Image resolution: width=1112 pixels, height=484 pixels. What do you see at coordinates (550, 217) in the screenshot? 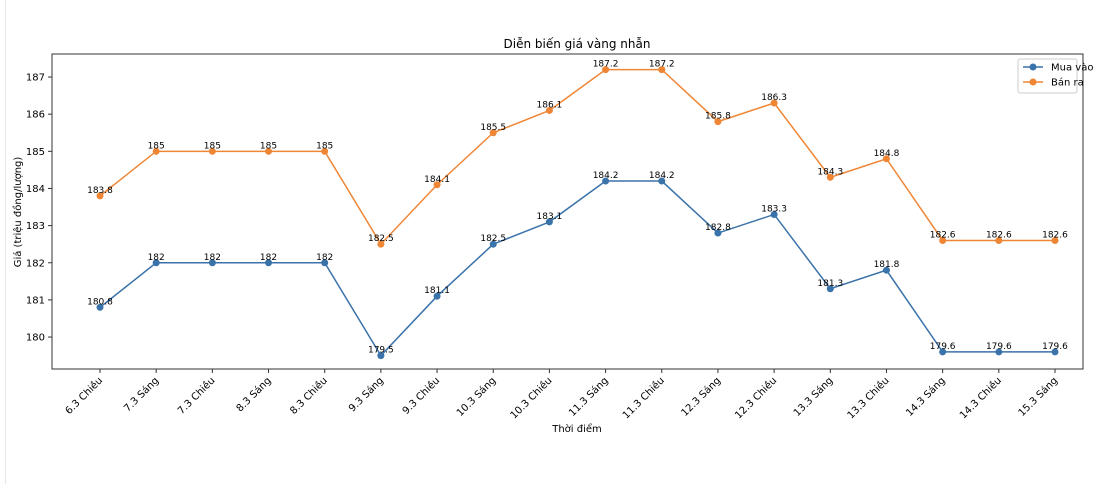
I see `data-label: 183.1` at bounding box center [550, 217].